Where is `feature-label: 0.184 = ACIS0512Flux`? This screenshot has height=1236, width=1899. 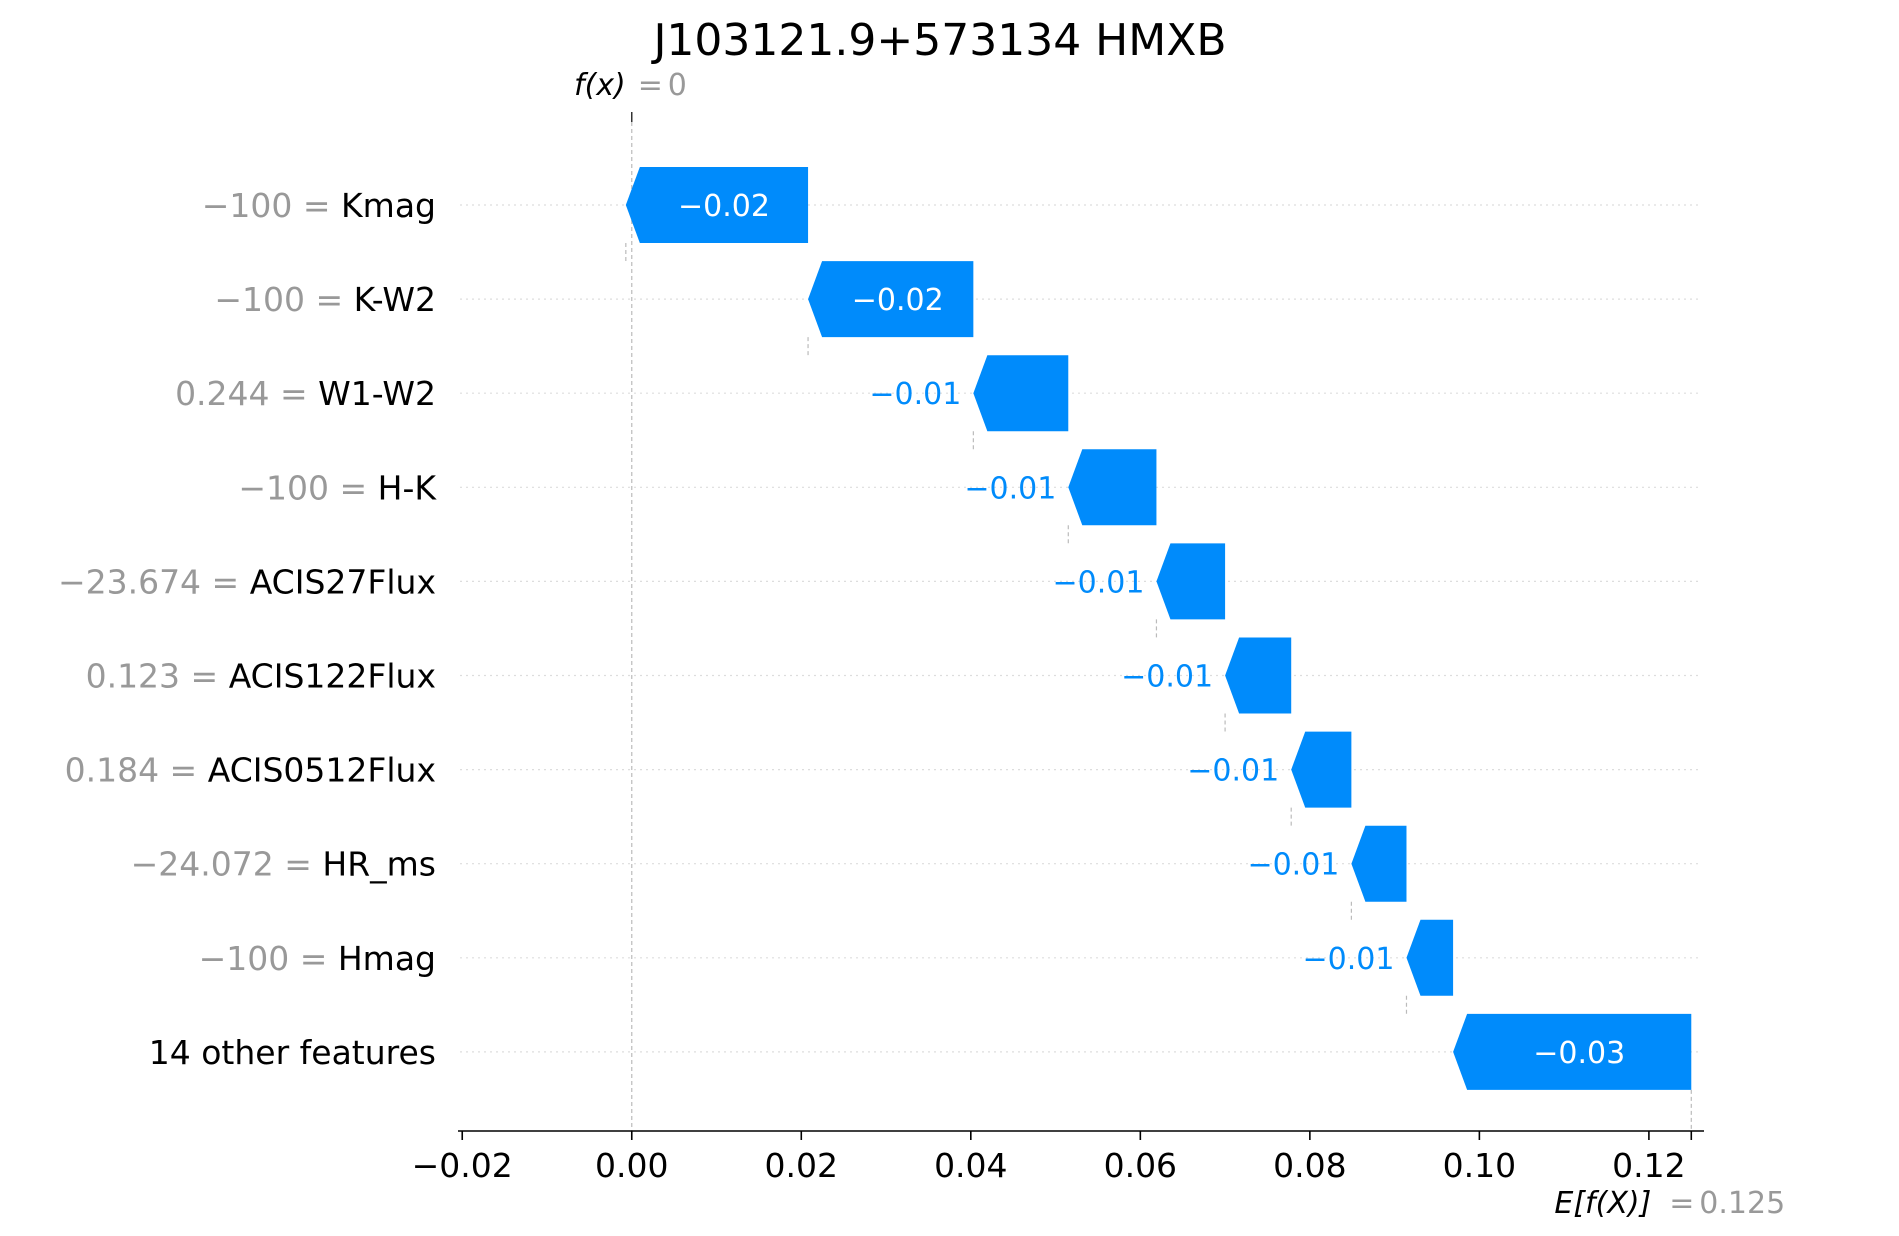 feature-label: 0.184 = ACIS0512Flux is located at coordinates (250, 770).